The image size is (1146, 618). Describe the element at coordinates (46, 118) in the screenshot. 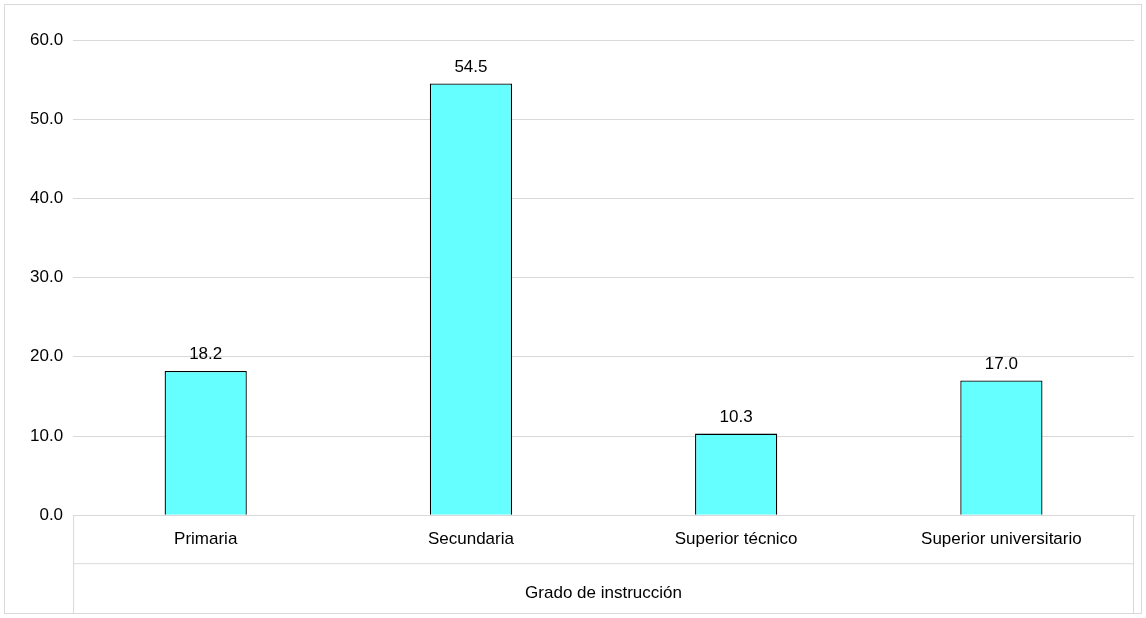

I see `y-tick-label: 50.0` at that location.